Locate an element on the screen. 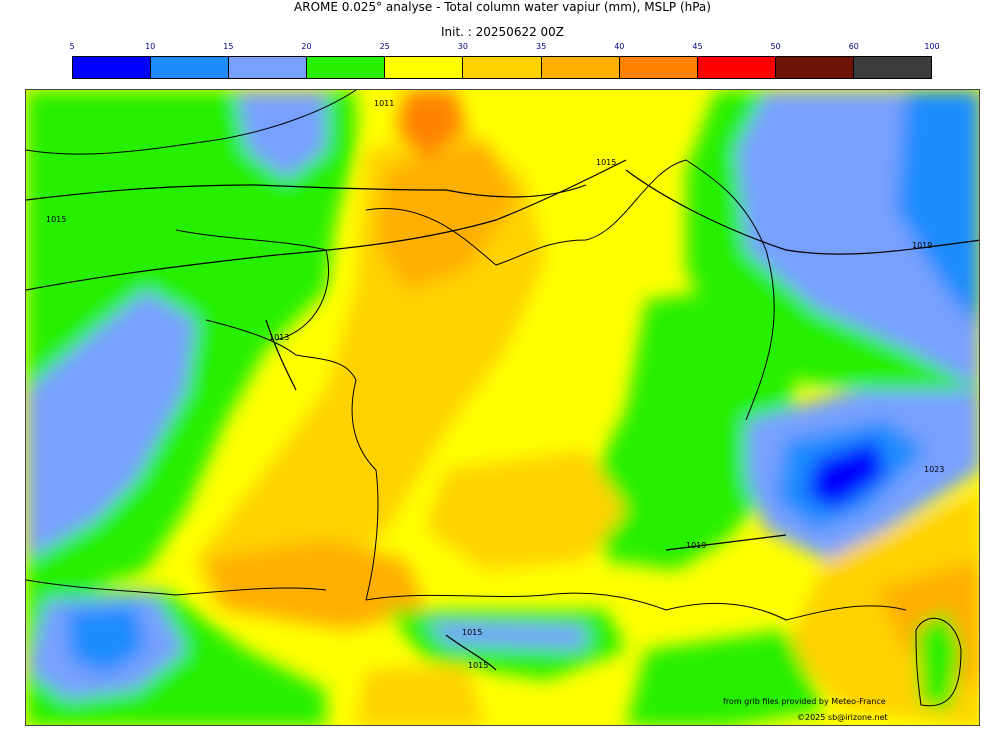 The width and height of the screenshot is (1005, 738). colorbar-tick: 60 is located at coordinates (853, 46).